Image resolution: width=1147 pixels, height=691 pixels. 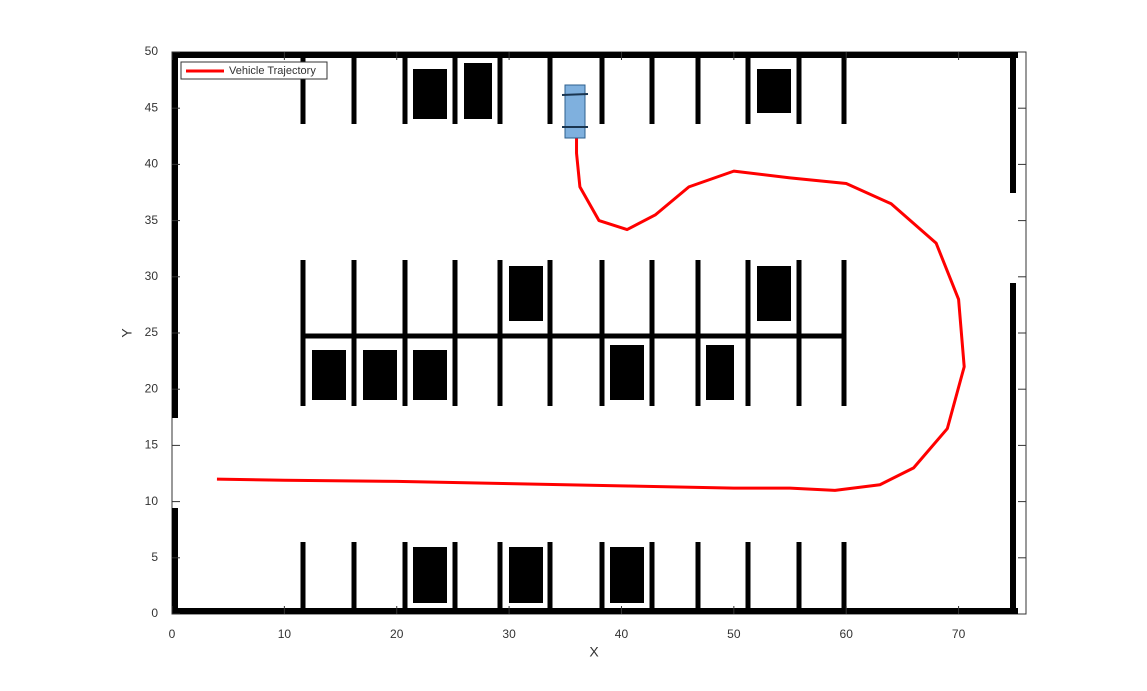 I want to click on ego-vehicle, so click(x=575, y=111).